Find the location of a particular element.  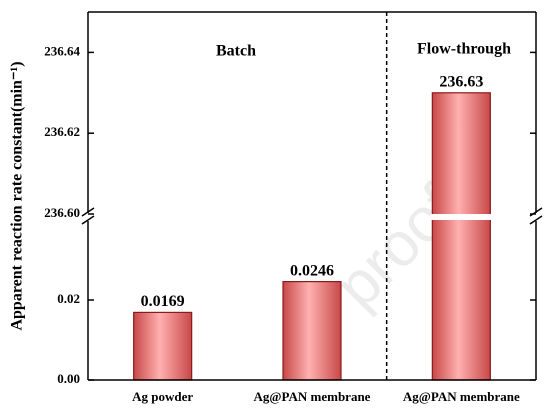

value-label: 0.0169 is located at coordinates (163, 301).